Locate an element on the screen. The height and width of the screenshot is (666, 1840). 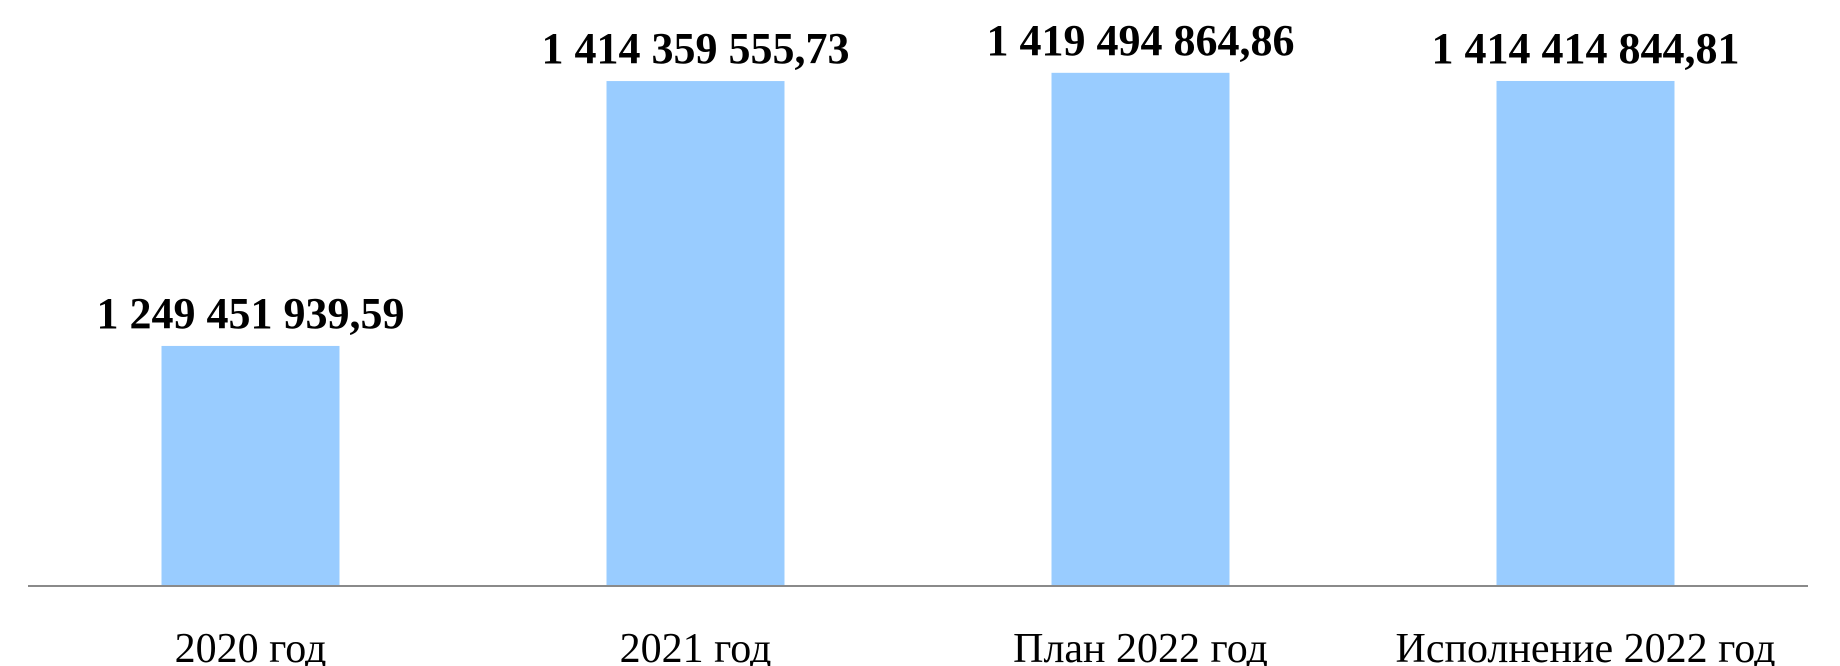
category-label-1: 2020 год is located at coordinates (251, 646).